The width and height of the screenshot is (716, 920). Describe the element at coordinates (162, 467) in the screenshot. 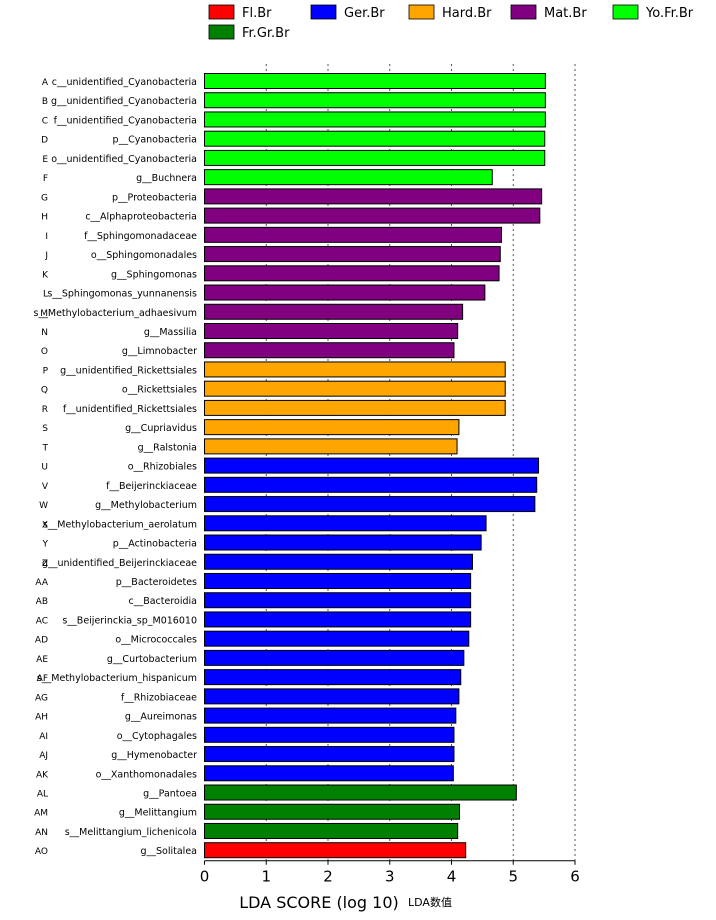

I see `bar-label: o__Rhizobiales` at that location.